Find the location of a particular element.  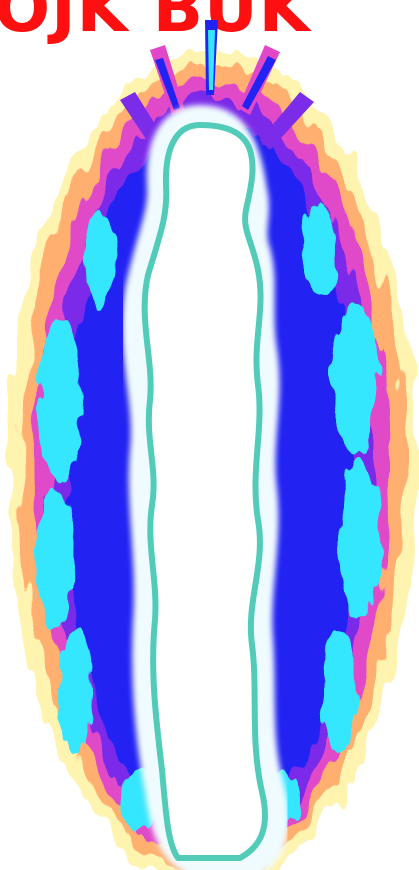

headline-text: OJK BUK is located at coordinates (155, 23).